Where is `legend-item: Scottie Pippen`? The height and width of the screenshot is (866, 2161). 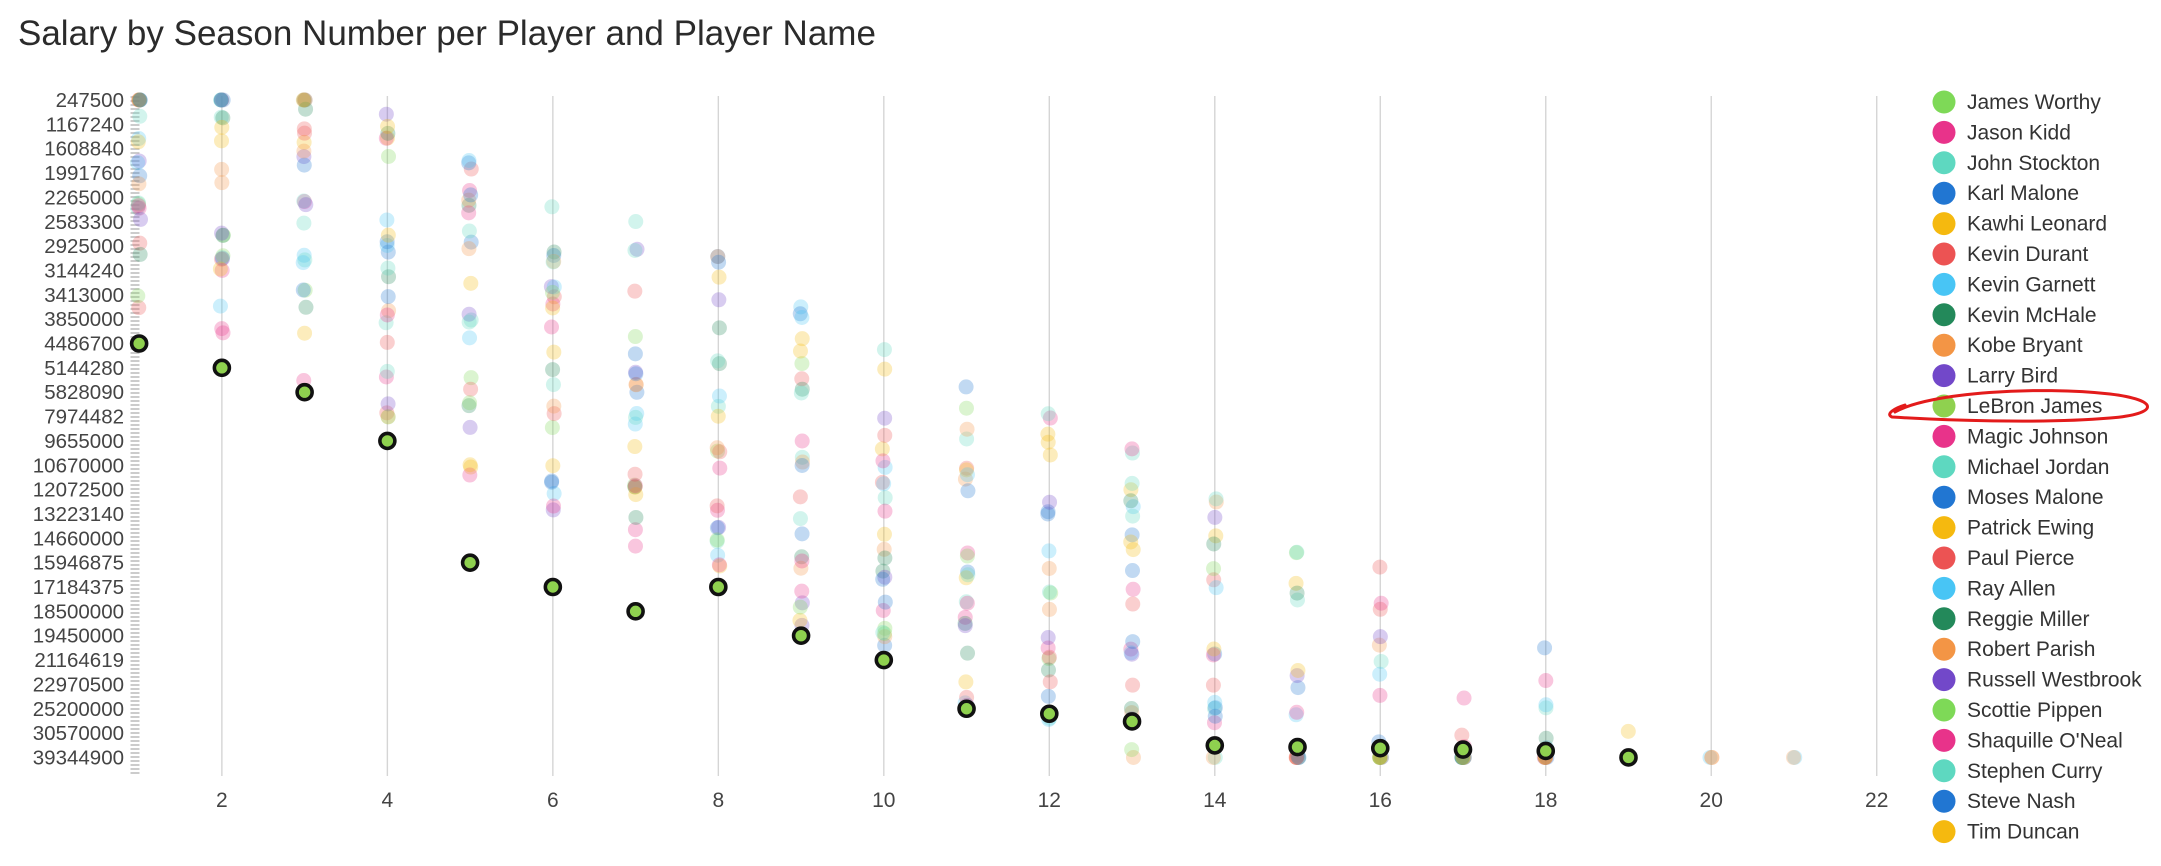 legend-item: Scottie Pippen is located at coordinates (2017, 710).